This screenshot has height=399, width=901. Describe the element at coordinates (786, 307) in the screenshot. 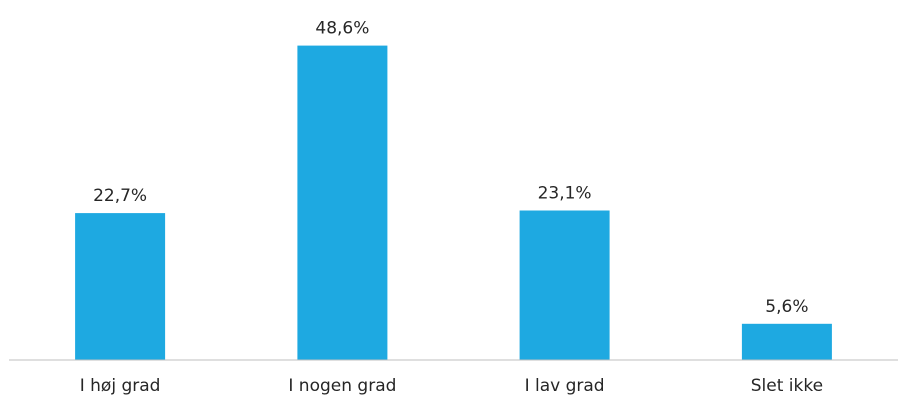

I see `bar-value-label-4: 5,6%` at that location.